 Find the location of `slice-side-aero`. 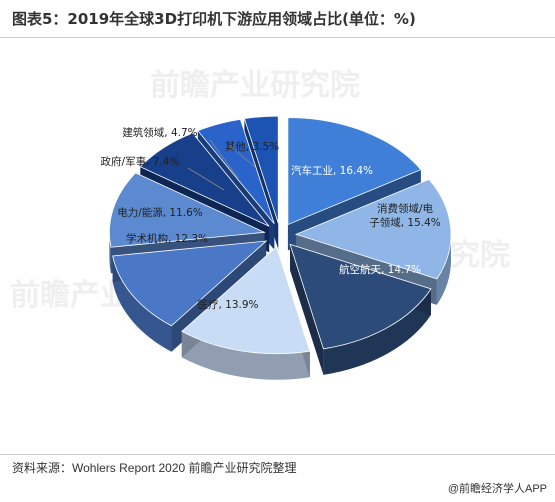

slice-side-aero is located at coordinates (377, 331).